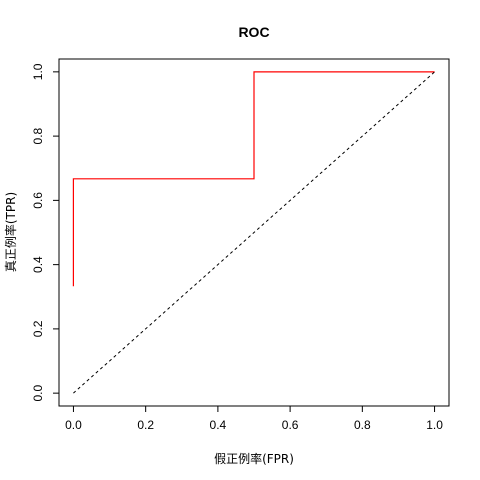 Image resolution: width=480 pixels, height=480 pixels. What do you see at coordinates (38, 392) in the screenshot?
I see `y-tick-label: 0.0` at bounding box center [38, 392].